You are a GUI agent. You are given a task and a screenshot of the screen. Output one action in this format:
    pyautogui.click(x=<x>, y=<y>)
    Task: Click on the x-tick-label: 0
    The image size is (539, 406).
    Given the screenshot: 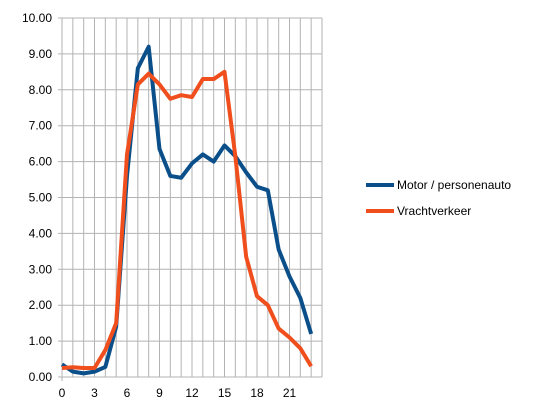 What is the action you would take?
    pyautogui.click(x=62, y=393)
    